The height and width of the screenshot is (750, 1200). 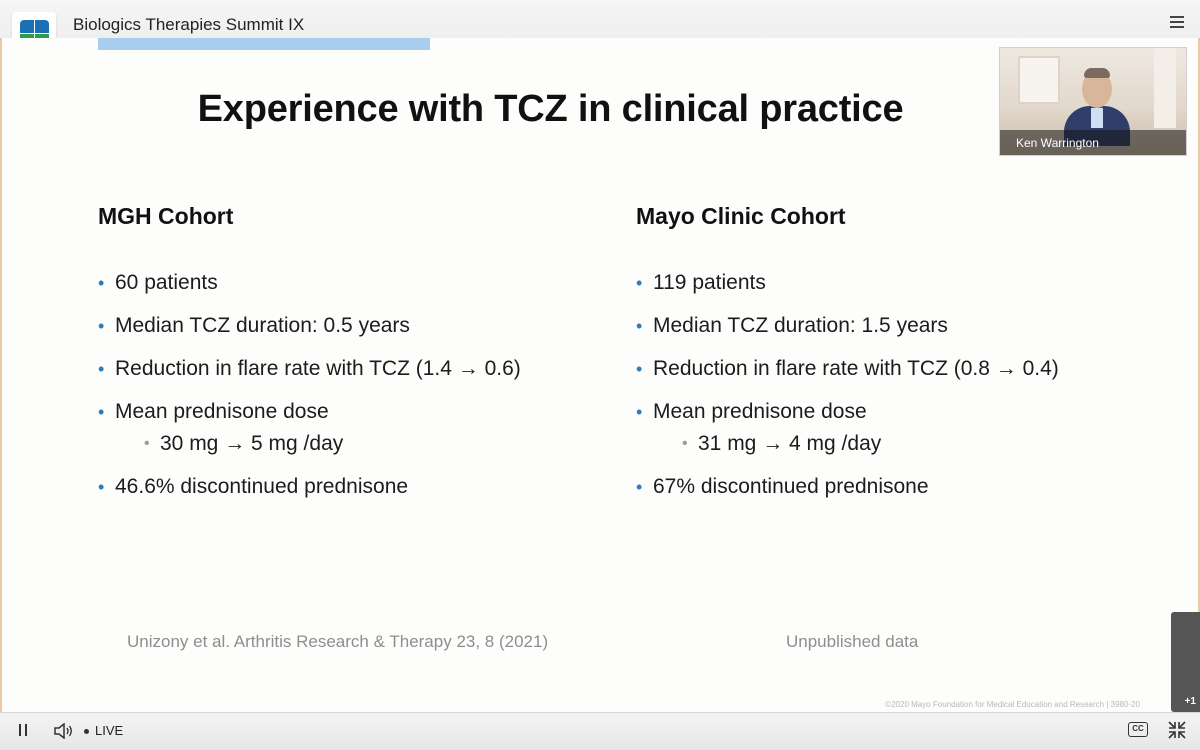 What do you see at coordinates (64, 731) in the screenshot?
I see `volume-icon` at bounding box center [64, 731].